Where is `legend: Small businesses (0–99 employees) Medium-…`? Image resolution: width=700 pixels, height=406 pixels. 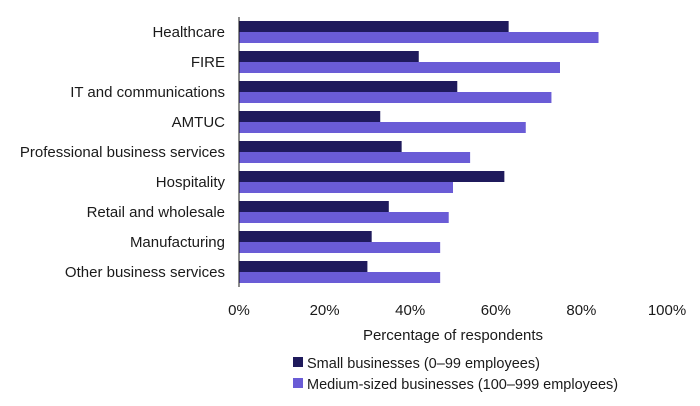
legend: Small businesses (0–99 employees) Medium-… is located at coordinates (455, 374).